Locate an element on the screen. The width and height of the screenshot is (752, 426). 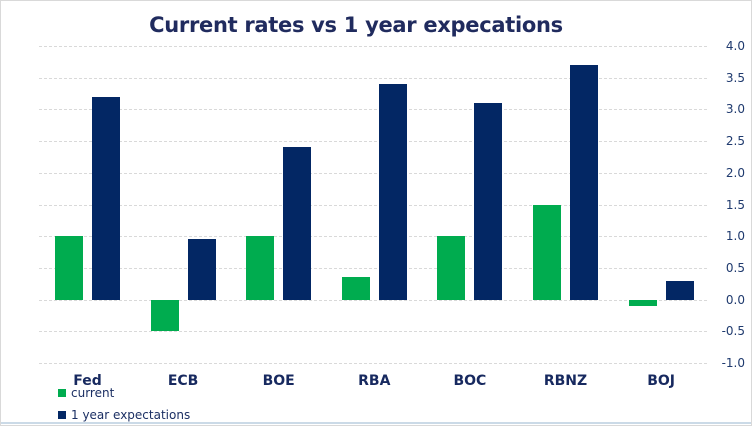
y-tick-label: 0.0 is located at coordinates (735, 299).